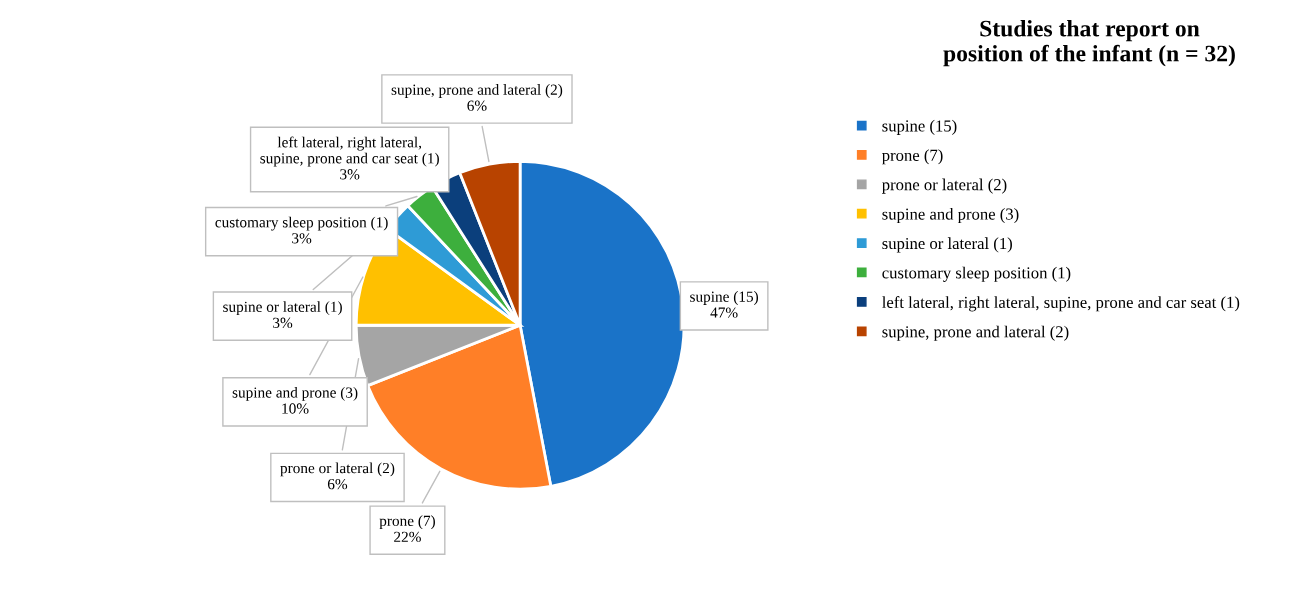 This screenshot has height=616, width=1297. What do you see at coordinates (919, 127) in the screenshot?
I see `legend-label: supine (15)` at bounding box center [919, 127].